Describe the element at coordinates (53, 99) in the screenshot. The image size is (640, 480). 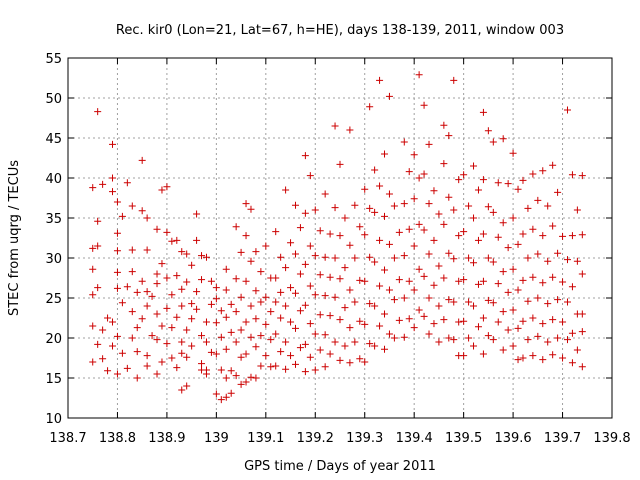
I see `y-tick-label: 50` at that location.